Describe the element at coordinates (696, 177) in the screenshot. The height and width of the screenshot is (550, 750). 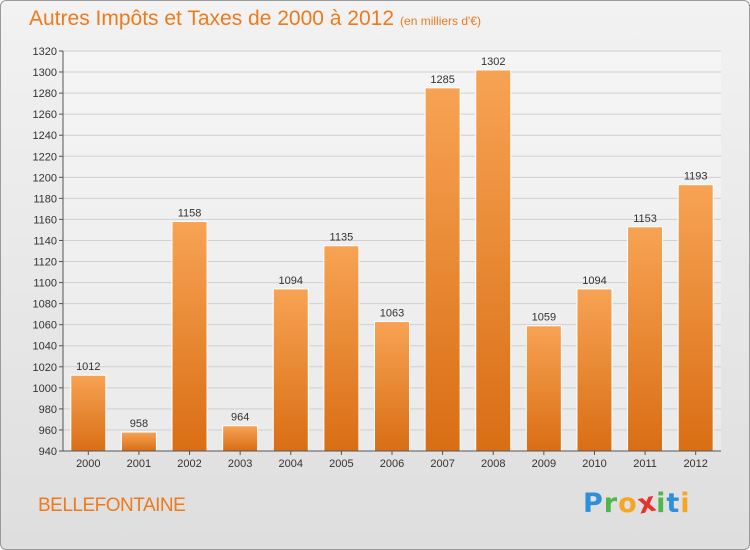
I see `data-label: 1193` at that location.